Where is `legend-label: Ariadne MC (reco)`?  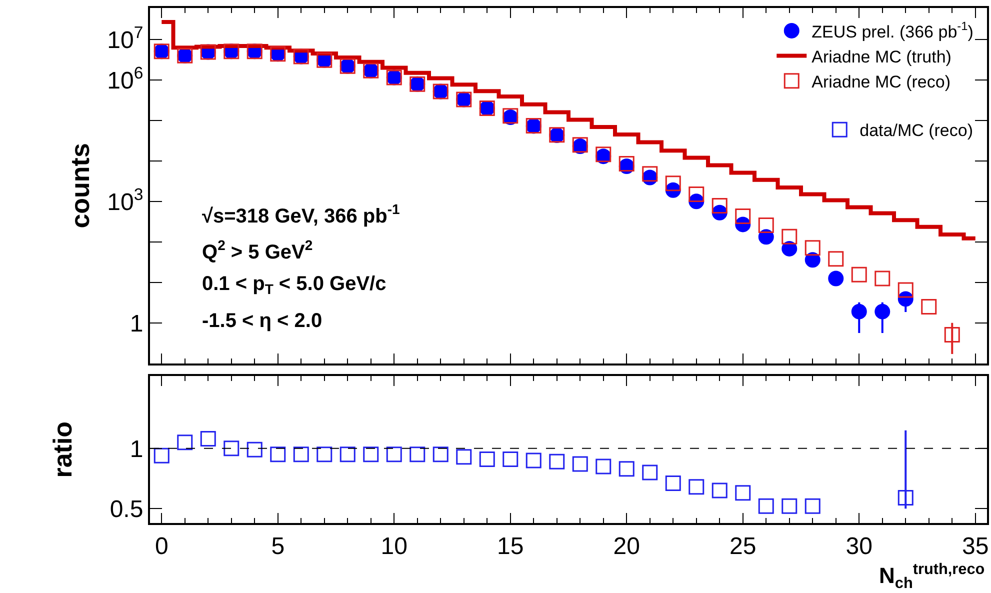
legend-label: Ariadne MC (reco) is located at coordinates (881, 82).